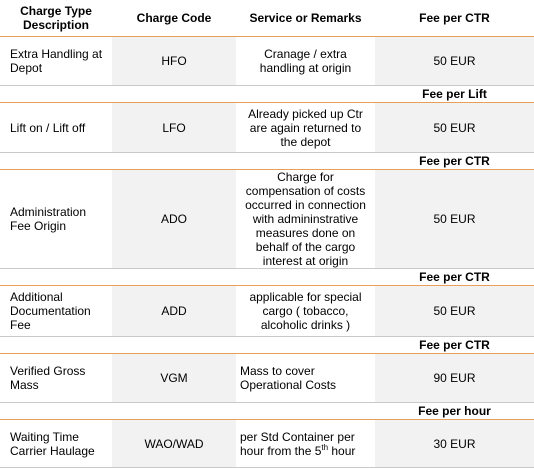 The height and width of the screenshot is (468, 534). Describe the element at coordinates (56, 18) in the screenshot. I see `header-description: Charge Type Description` at that location.